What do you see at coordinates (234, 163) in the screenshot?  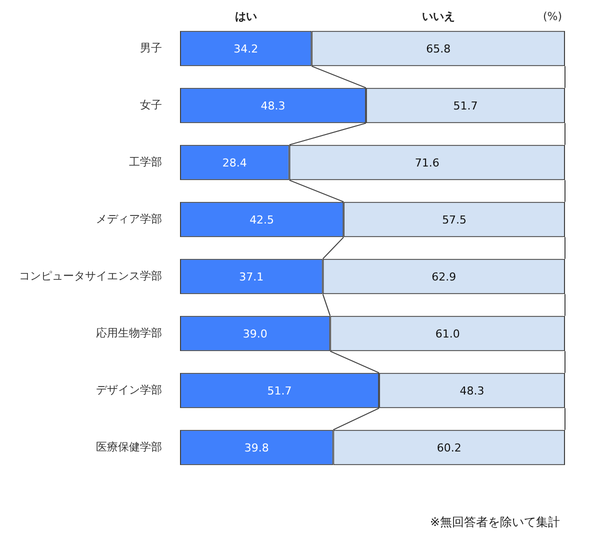 I see `data-label: 28.4` at bounding box center [234, 163].